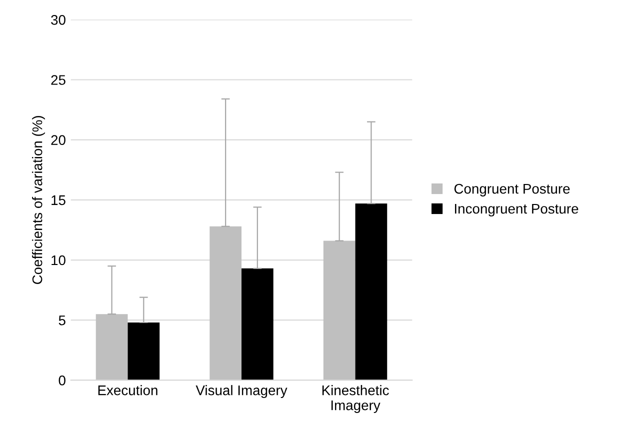  Describe the element at coordinates (242, 391) in the screenshot. I see `x-tick-label: Visual Imagery` at that location.